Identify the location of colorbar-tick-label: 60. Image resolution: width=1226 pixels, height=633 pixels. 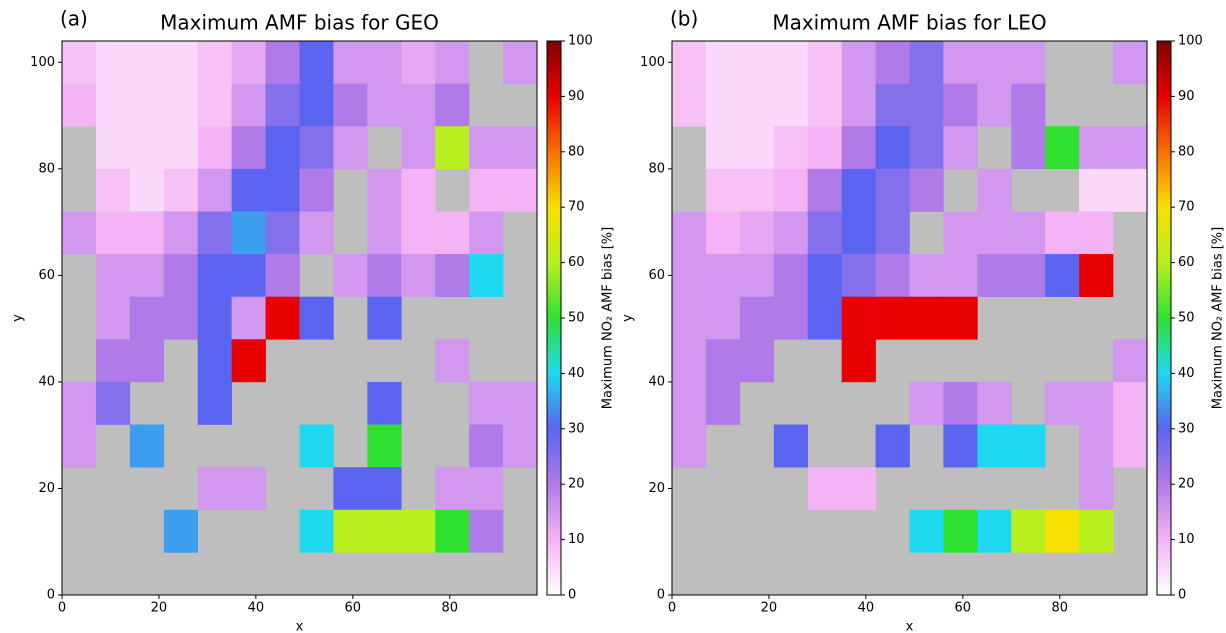
(576, 262).